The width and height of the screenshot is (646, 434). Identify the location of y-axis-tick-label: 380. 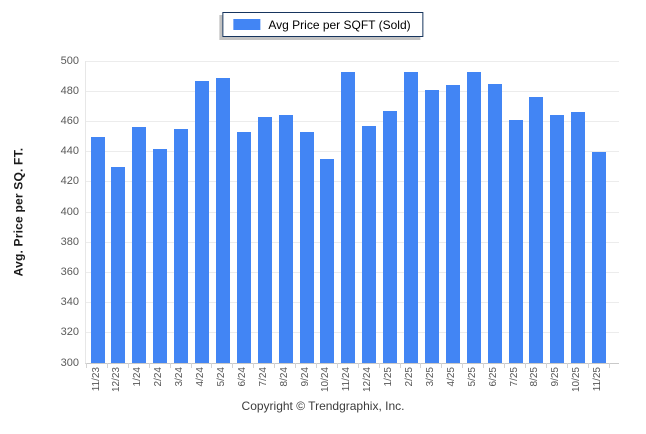
(69, 241).